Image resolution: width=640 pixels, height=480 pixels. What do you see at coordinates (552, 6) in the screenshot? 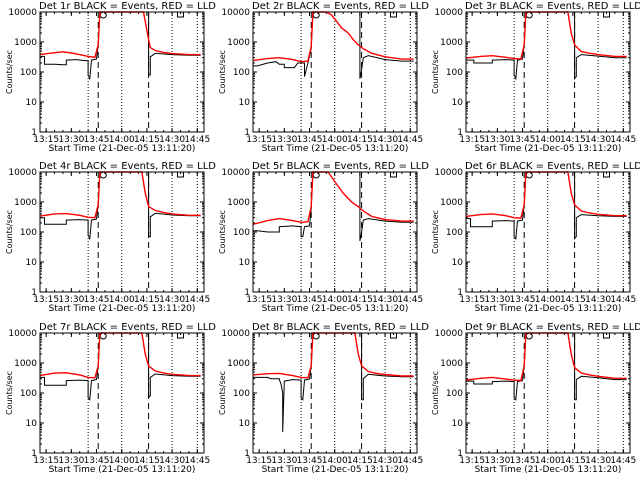
I see `chart-title: Det 3r BLACK = Events, RED = LLD` at bounding box center [552, 6].